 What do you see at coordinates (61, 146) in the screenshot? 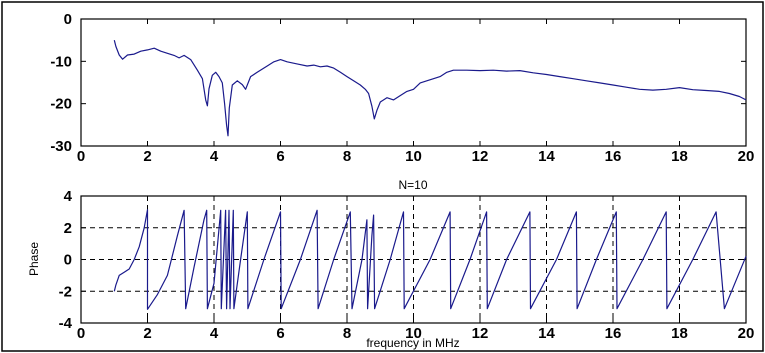
I see `y-tick-label: -30` at bounding box center [61, 146].